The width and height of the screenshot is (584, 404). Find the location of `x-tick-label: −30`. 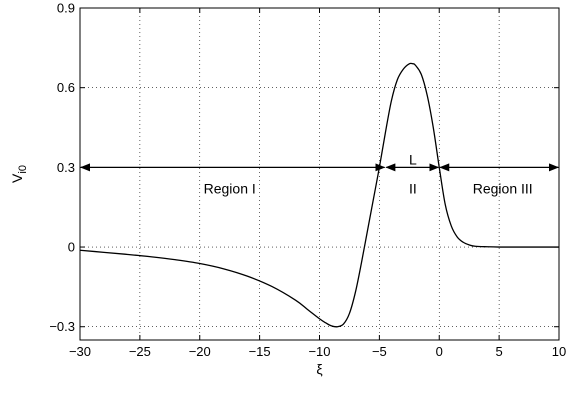

x-tick-label: −30 is located at coordinates (80, 351).